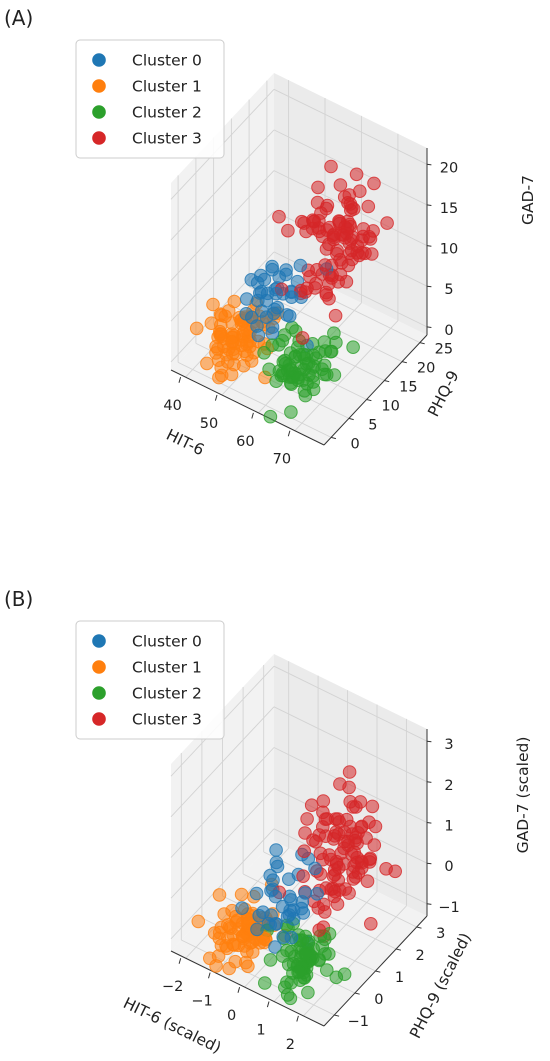 This screenshot has width=550, height=1061. I want to click on legend-label-cluster-0: Cluster 0, so click(167, 61).